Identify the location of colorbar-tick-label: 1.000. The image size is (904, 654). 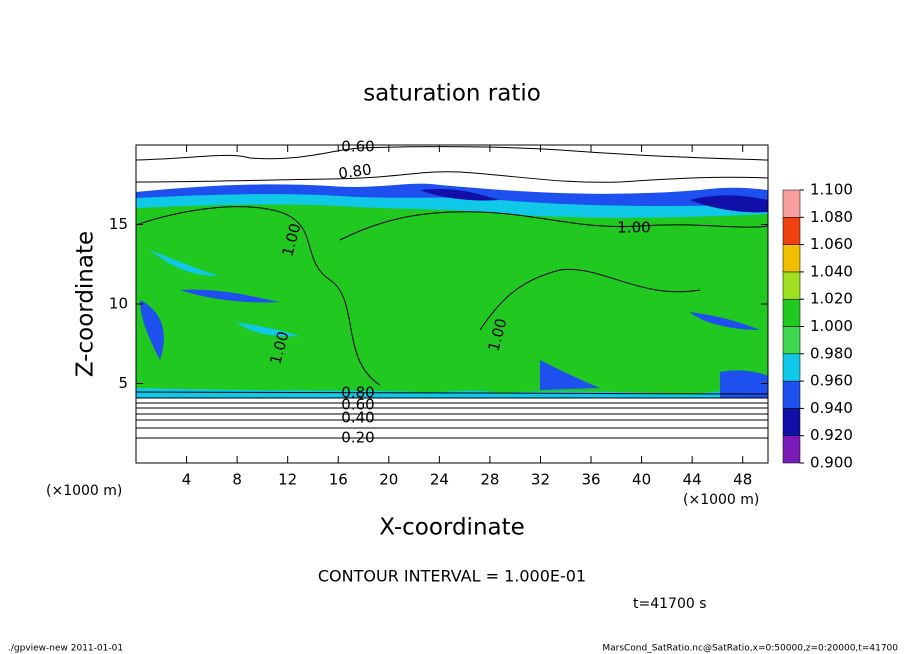
(831, 326).